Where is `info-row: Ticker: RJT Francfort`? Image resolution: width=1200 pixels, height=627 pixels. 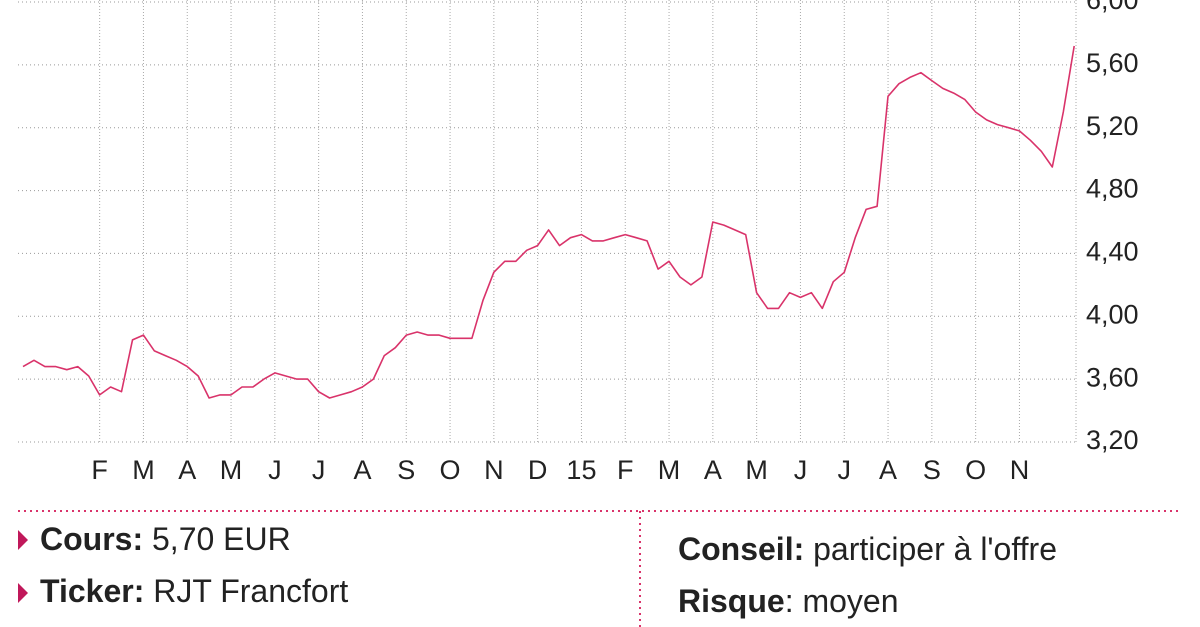 info-row: Ticker: RJT Francfort is located at coordinates (194, 591).